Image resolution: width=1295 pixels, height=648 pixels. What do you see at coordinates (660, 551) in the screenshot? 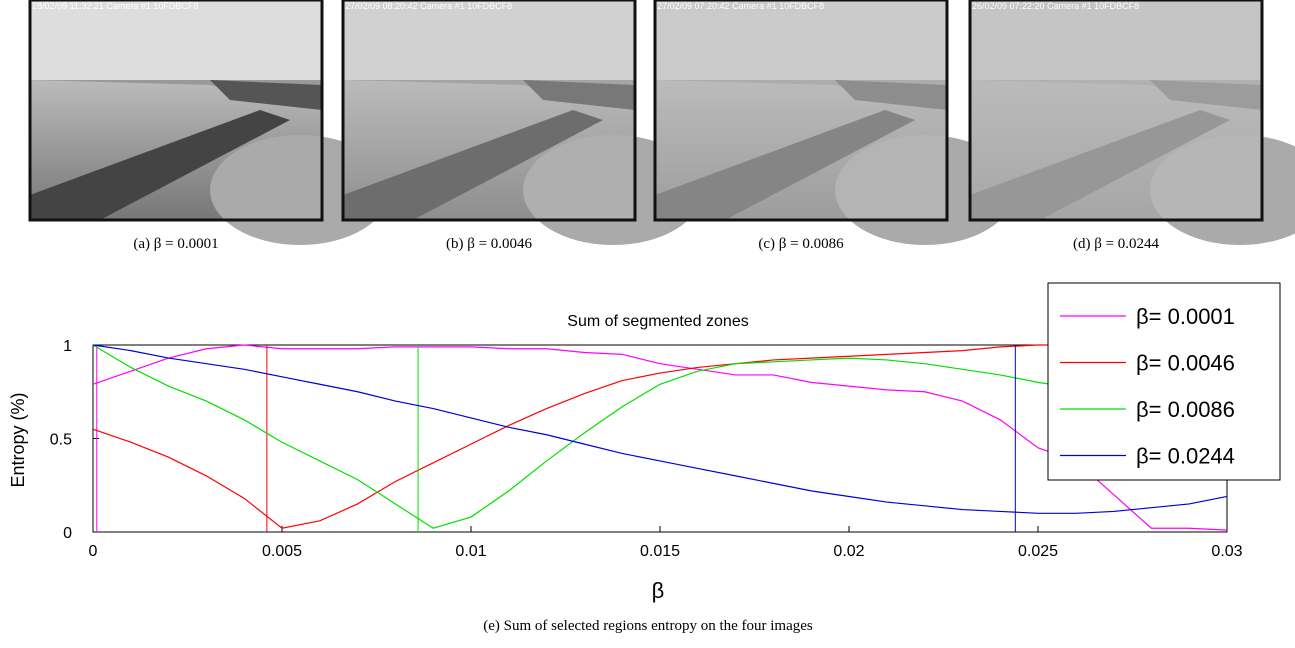
I see `x-tick-label: 0.015` at bounding box center [660, 551].